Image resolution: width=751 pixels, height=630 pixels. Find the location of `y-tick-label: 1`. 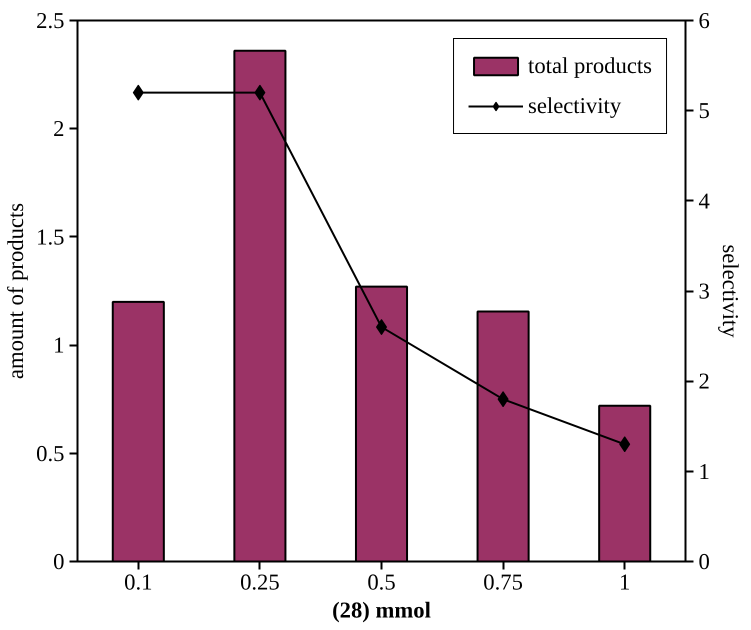

y-tick-label: 1 is located at coordinates (58, 345).